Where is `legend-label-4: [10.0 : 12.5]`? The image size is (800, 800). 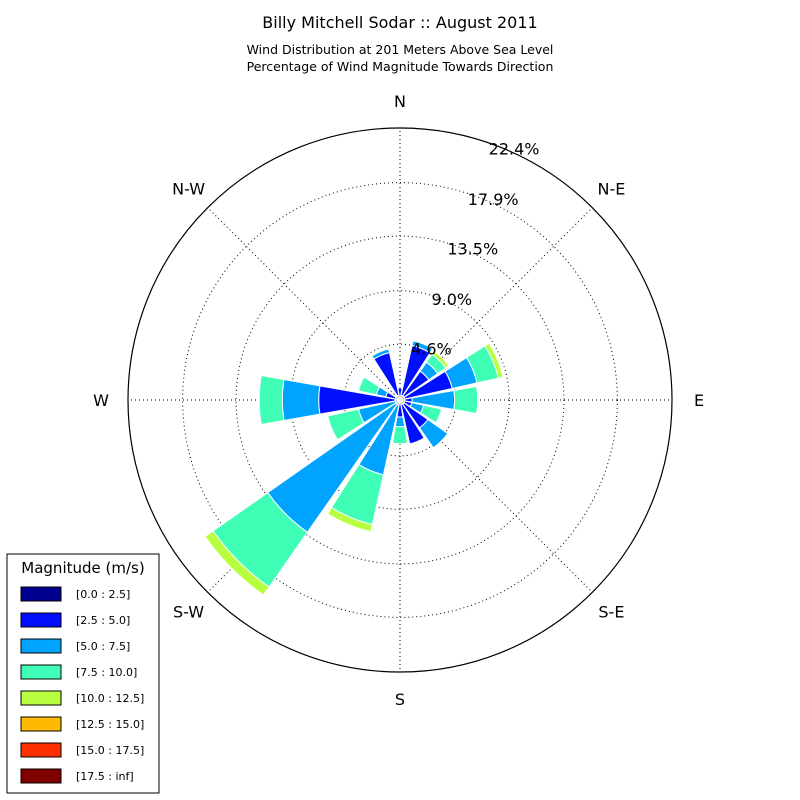
legend-label-4: [10.0 : 12.5] is located at coordinates (110, 698).